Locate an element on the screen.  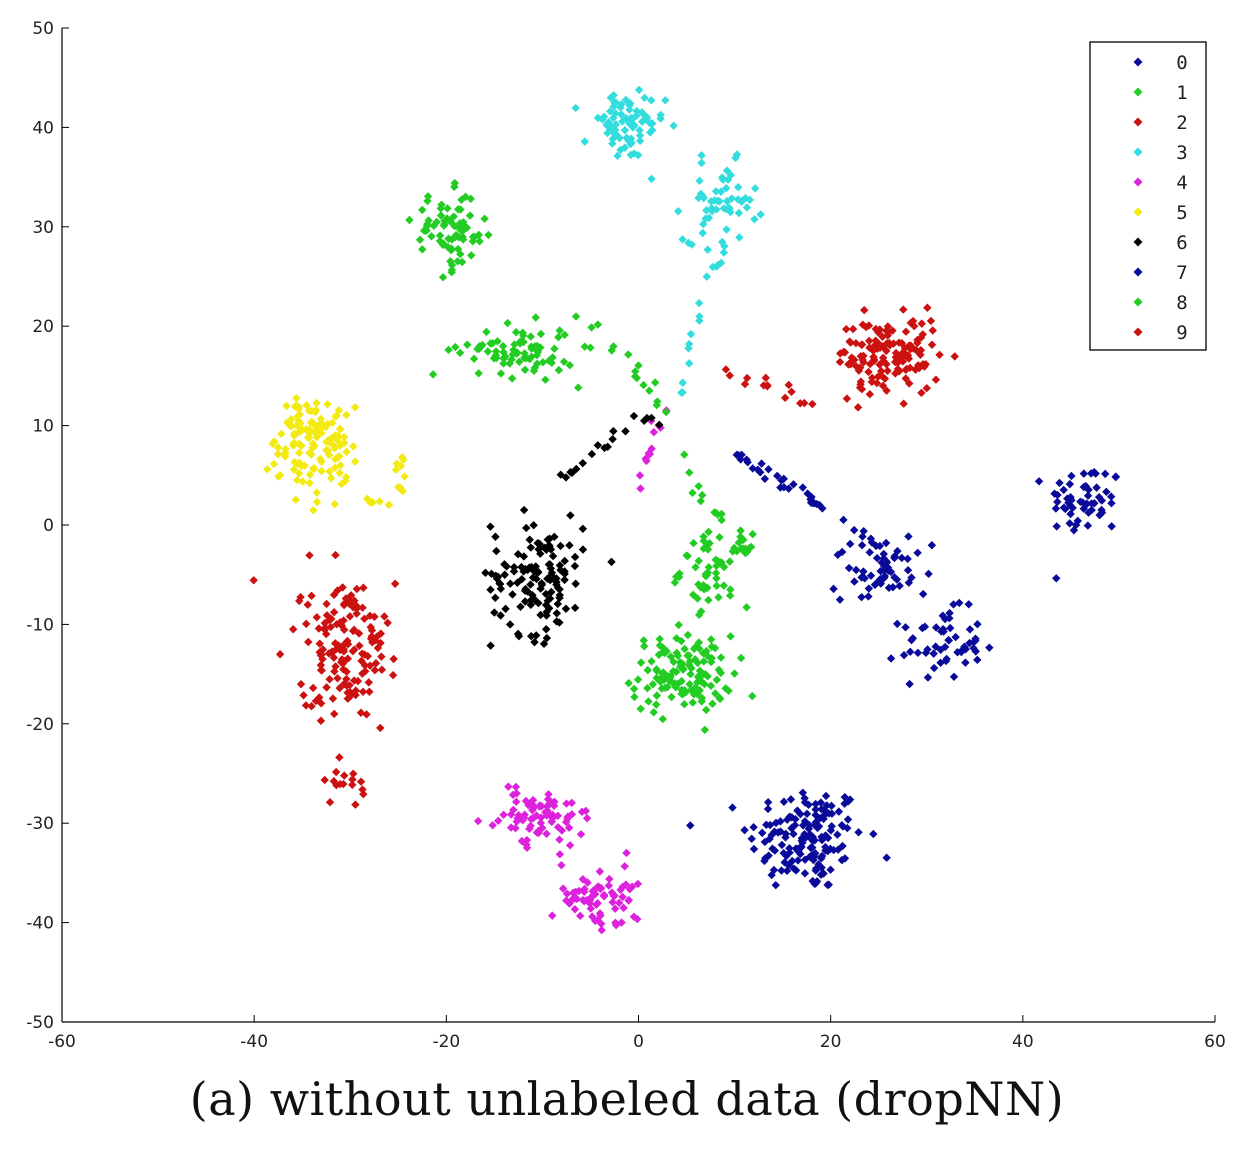
y-tick-label: -40 is located at coordinates (40, 924).